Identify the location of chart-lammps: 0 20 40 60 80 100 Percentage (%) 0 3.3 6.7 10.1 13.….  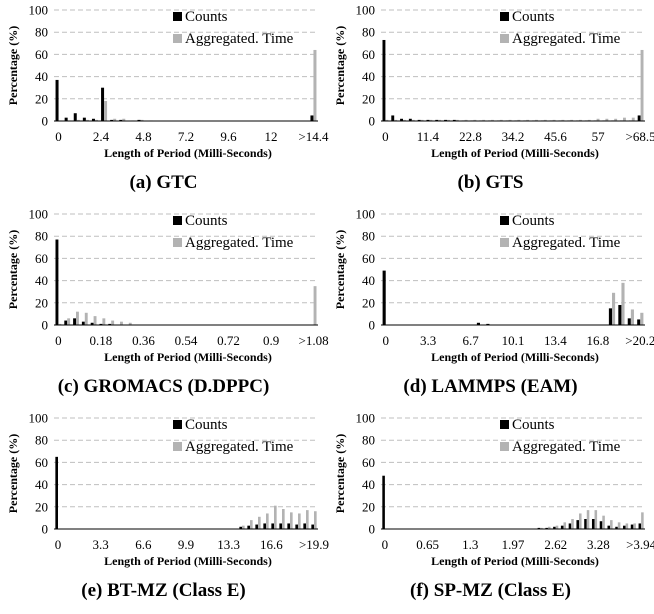
(493, 286).